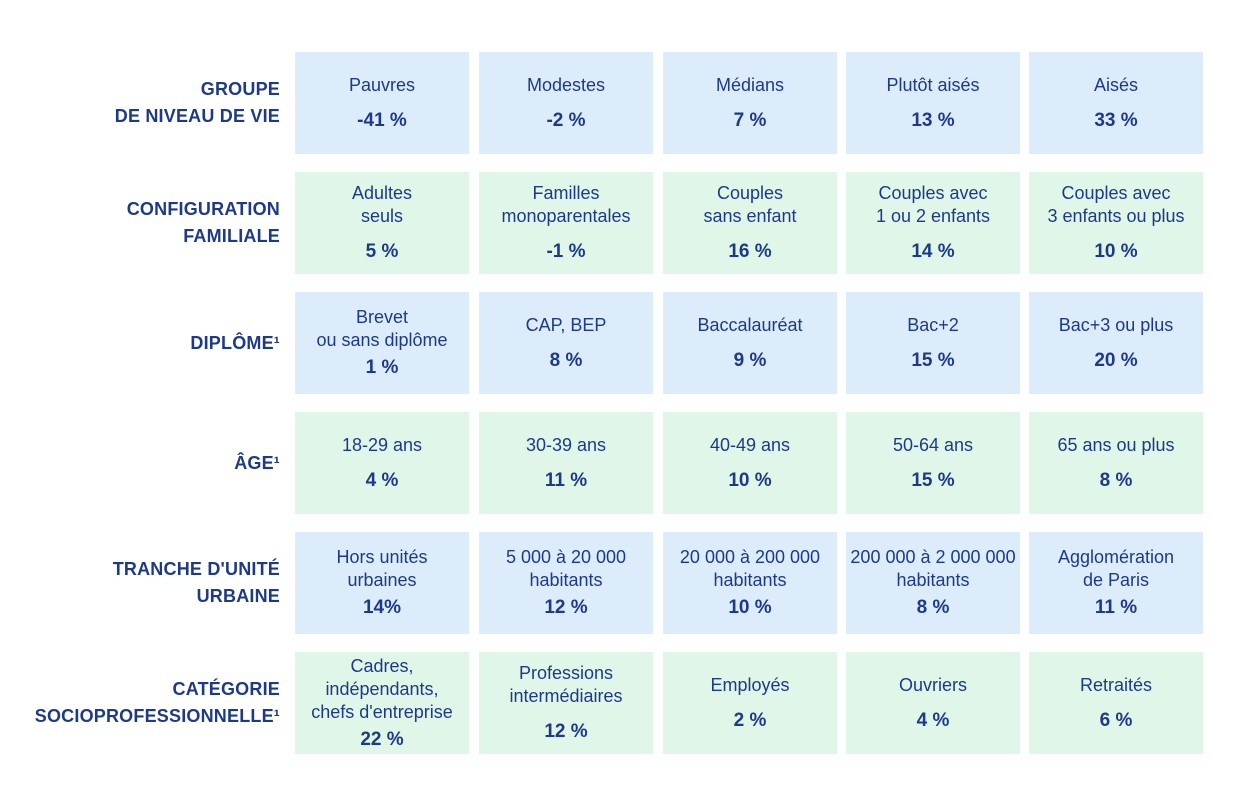  I want to click on cell-label: Bac+3 ou plus, so click(1116, 324).